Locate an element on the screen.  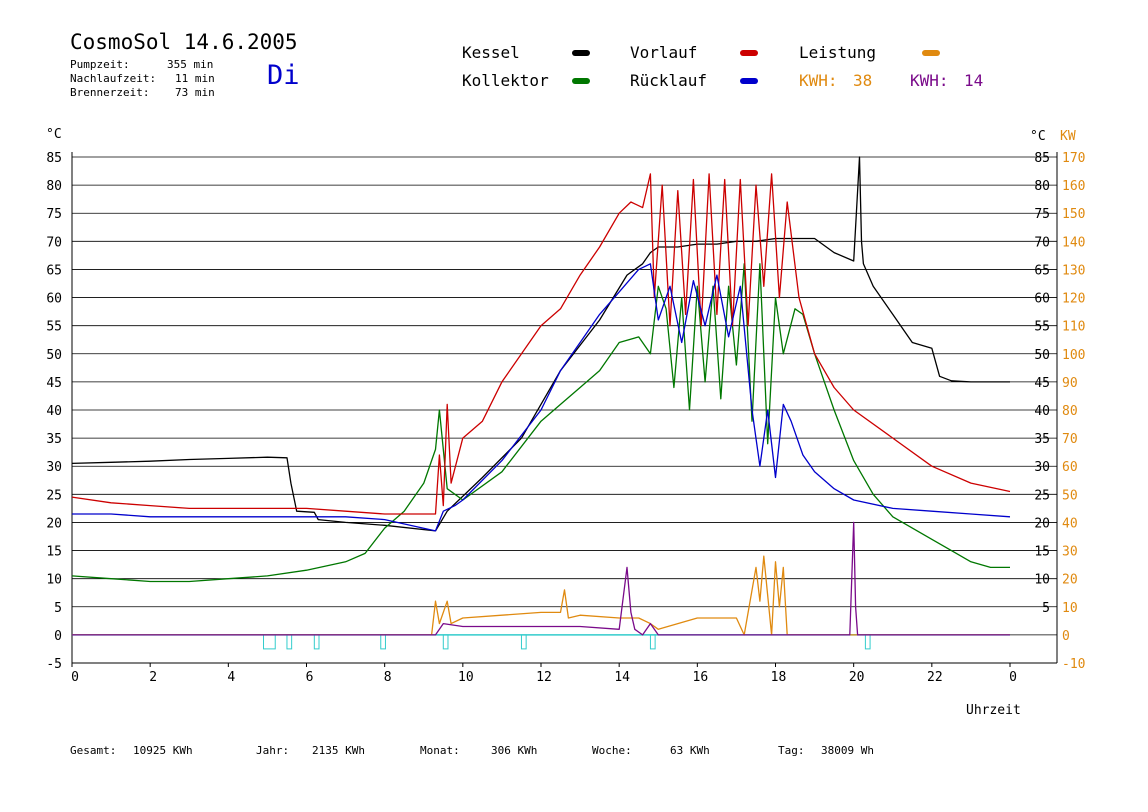
y-tick-label-right: 30 is located at coordinates (1042, 467).